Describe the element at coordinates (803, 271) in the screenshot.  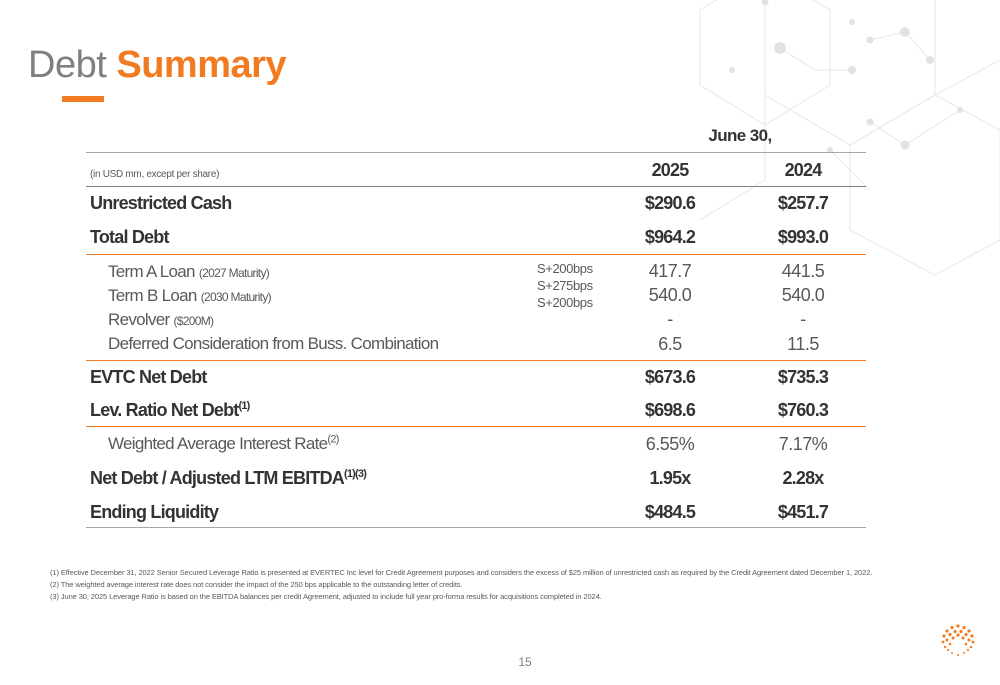
I see `term-a-2024: 441.5` at that location.